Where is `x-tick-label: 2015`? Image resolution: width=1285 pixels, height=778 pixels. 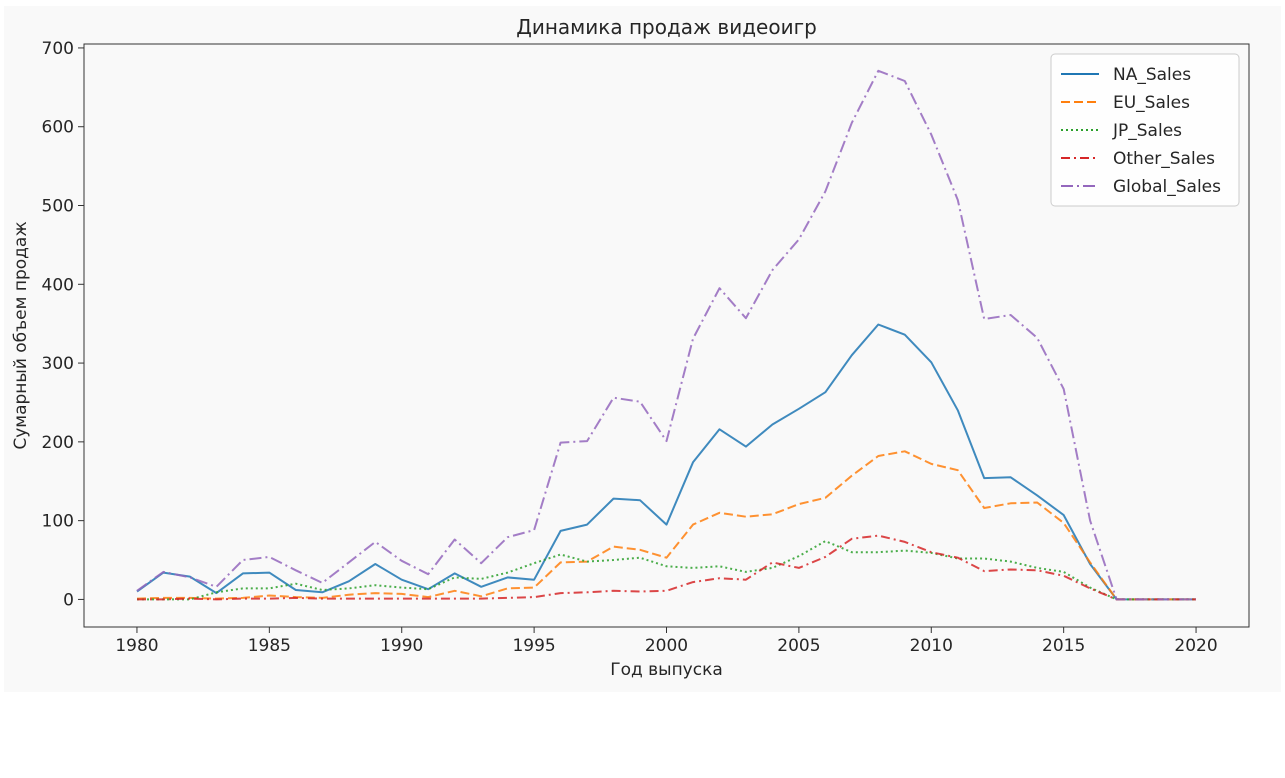
x-tick-label: 2015 is located at coordinates (1063, 646).